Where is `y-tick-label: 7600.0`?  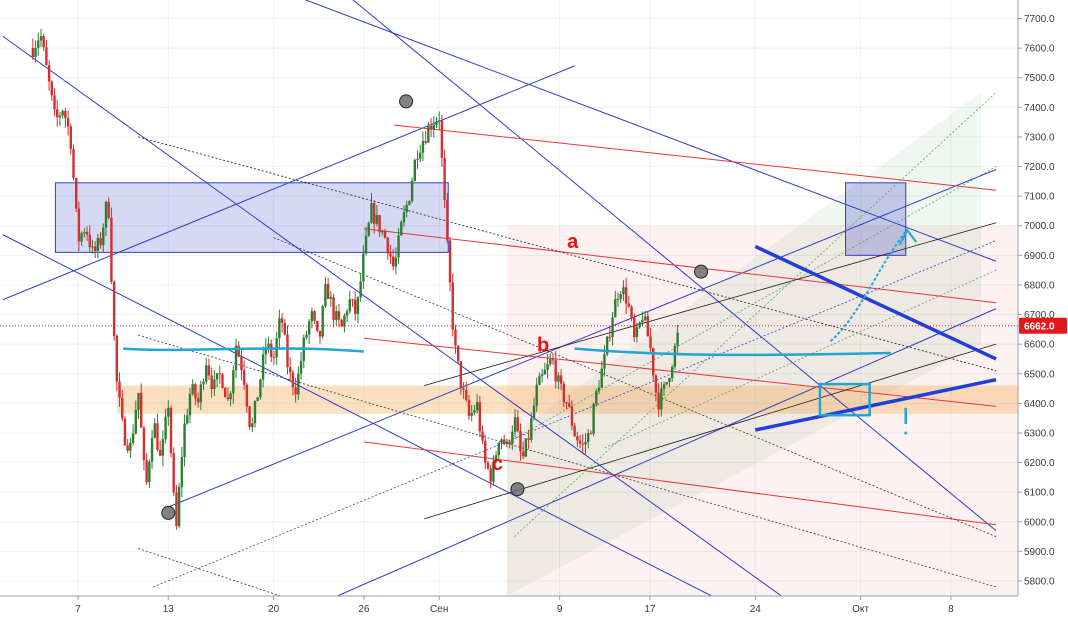 y-tick-label: 7600.0 is located at coordinates (1039, 49).